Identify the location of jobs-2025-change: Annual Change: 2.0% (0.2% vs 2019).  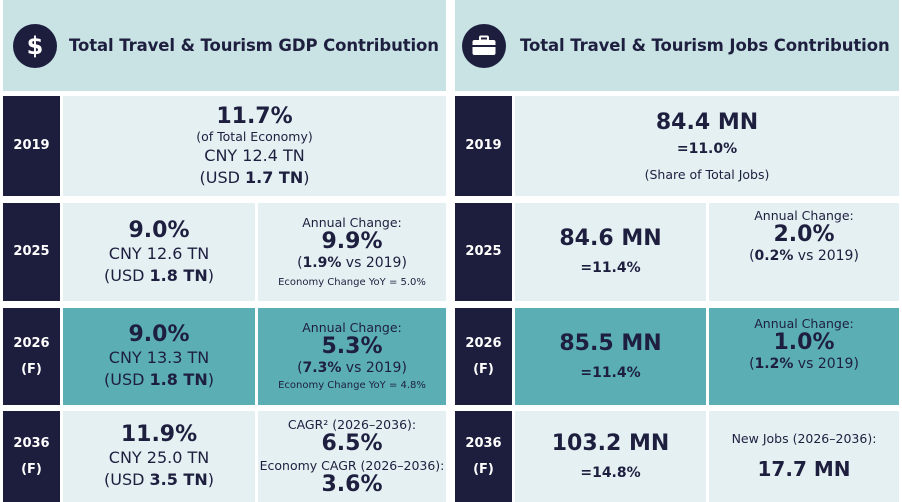
(804, 252).